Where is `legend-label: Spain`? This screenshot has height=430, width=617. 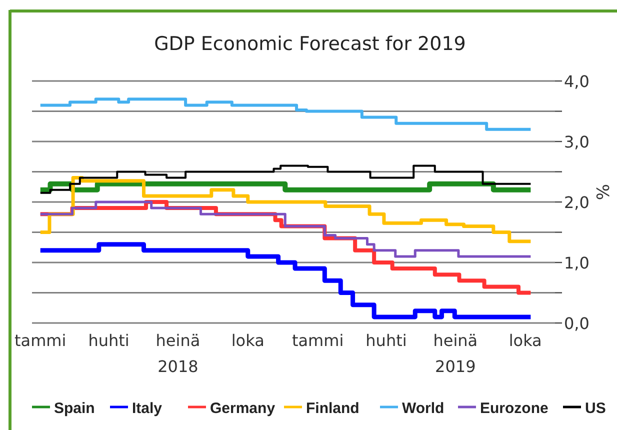
legend-label: Spain is located at coordinates (74, 408).